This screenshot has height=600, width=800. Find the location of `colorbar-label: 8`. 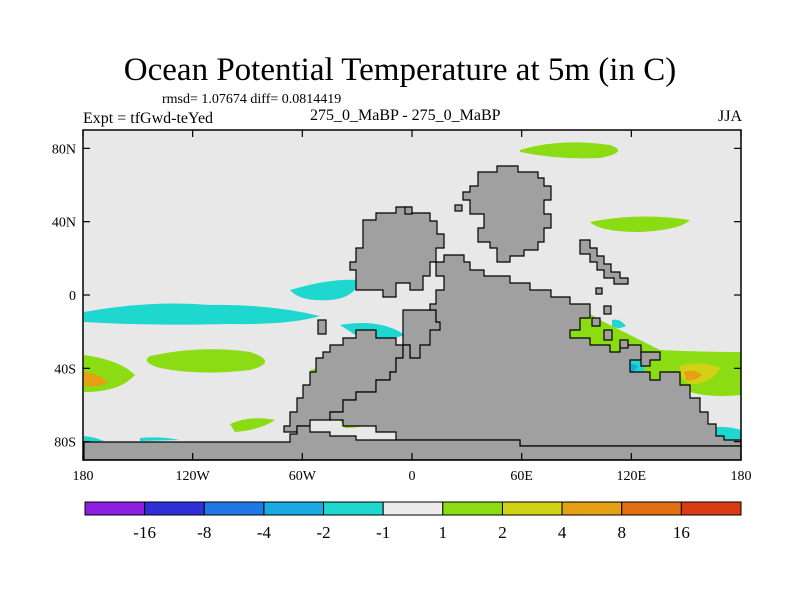

colorbar-label: 8 is located at coordinates (621, 532).